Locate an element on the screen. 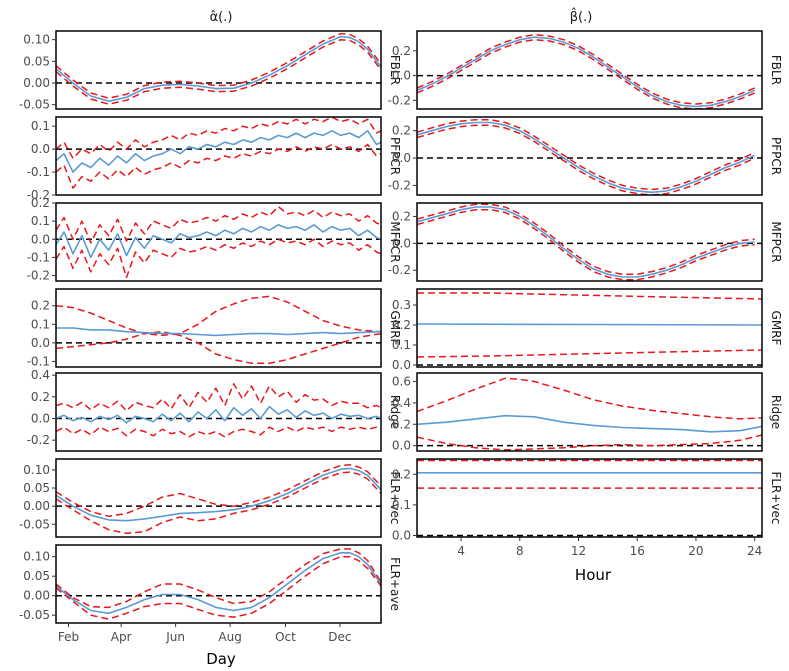 Image resolution: width=789 pixels, height=671 pixels. day-axis-title: Day is located at coordinates (221, 659).